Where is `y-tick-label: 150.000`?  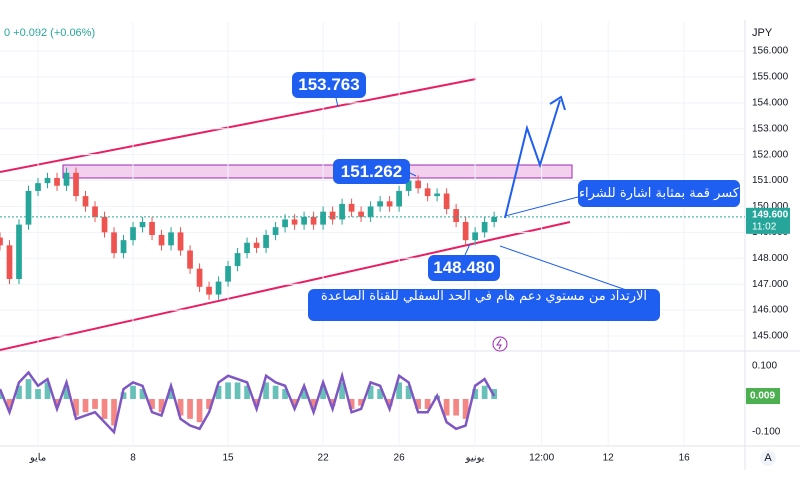
y-tick-label: 150.000 is located at coordinates (770, 206).